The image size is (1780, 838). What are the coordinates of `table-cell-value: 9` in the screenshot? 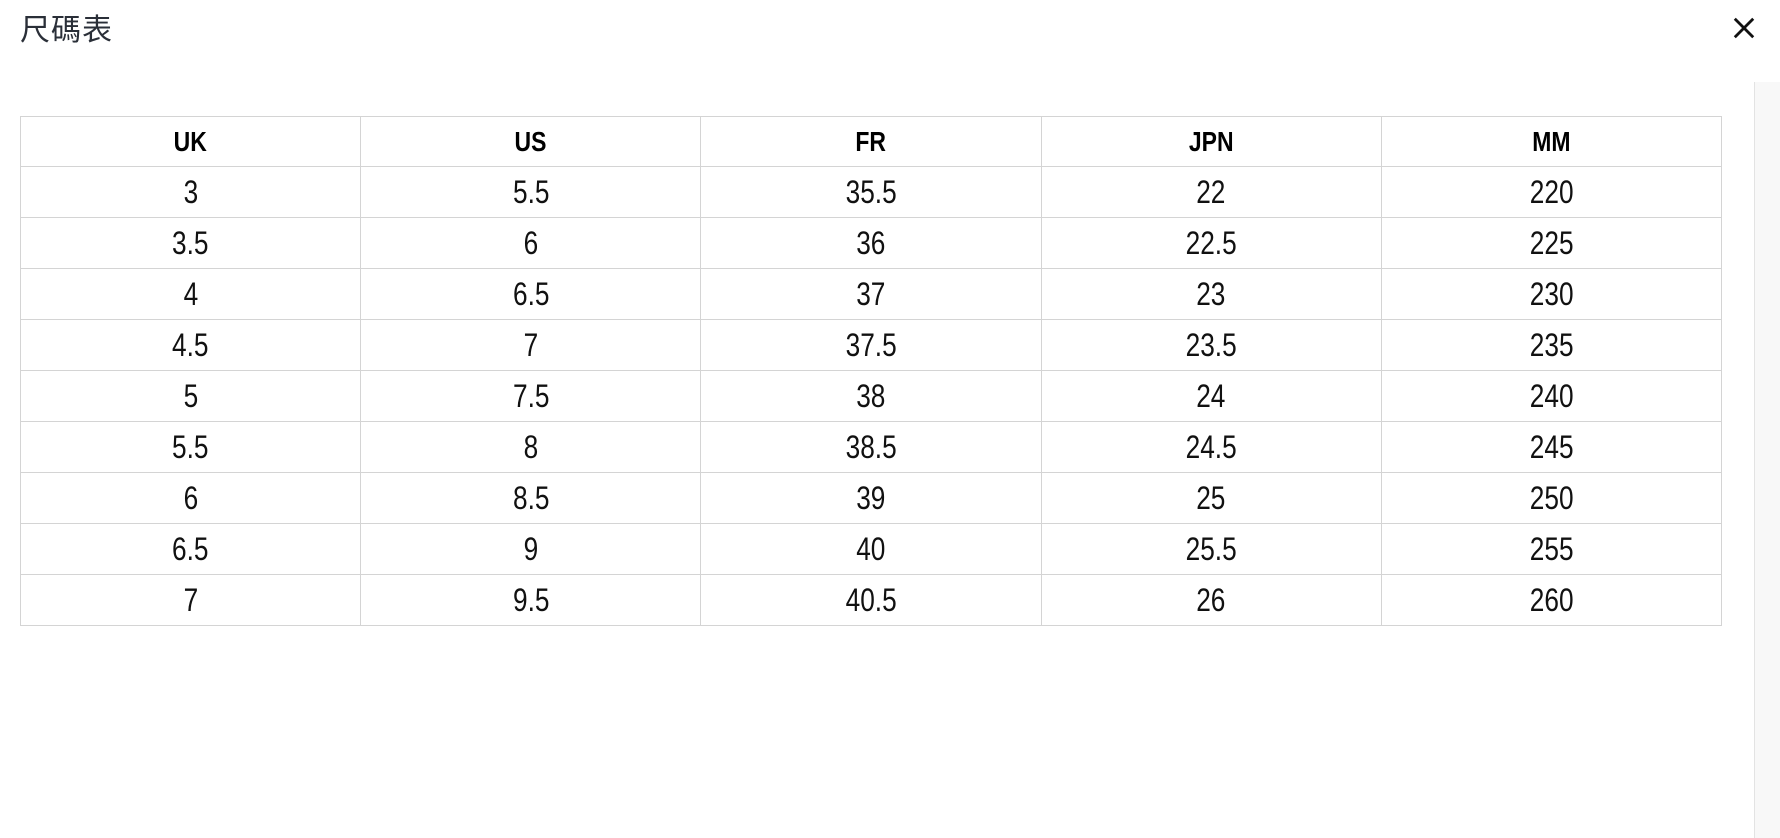 It's located at (531, 548).